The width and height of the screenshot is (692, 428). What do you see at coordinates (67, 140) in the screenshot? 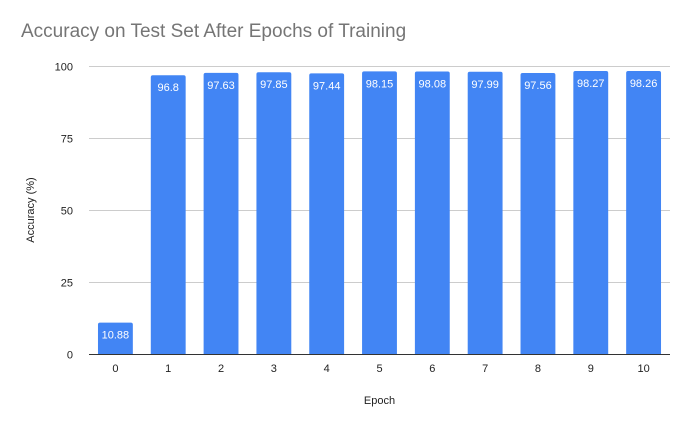
I see `y-tick-label: 75` at bounding box center [67, 140].